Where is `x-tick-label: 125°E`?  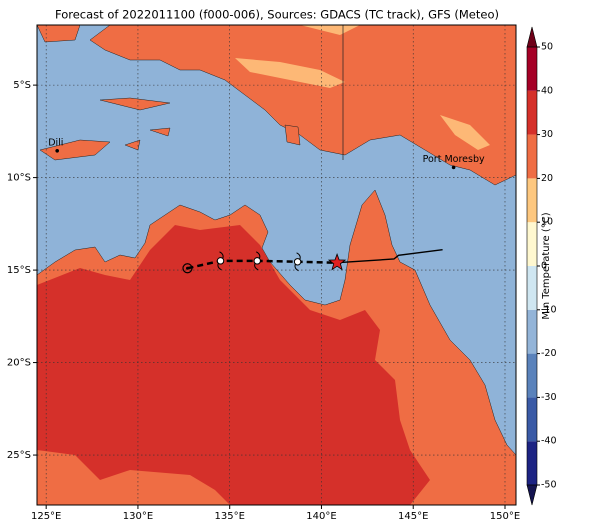 x-tick-label: 125°E is located at coordinates (46, 516).